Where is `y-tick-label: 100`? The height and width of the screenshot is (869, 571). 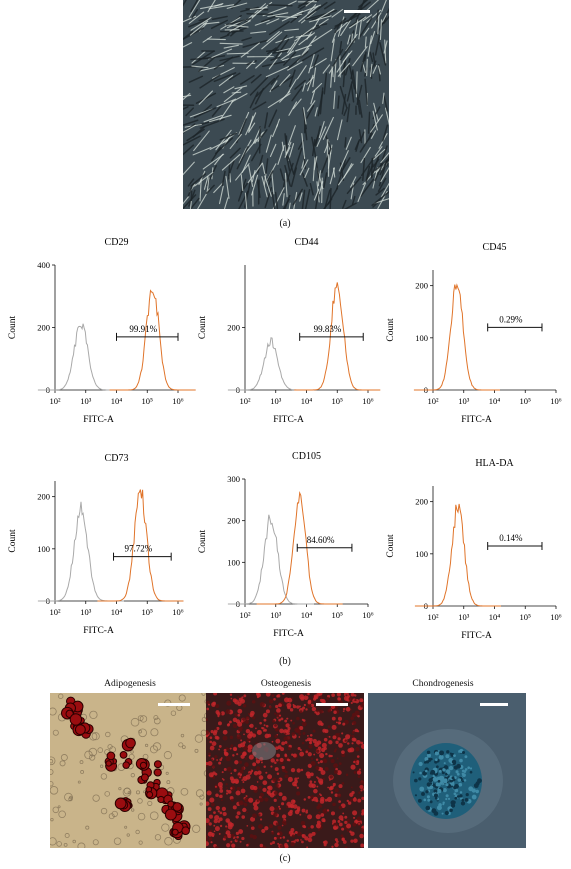 y-tick-label: 100 is located at coordinates (233, 562).